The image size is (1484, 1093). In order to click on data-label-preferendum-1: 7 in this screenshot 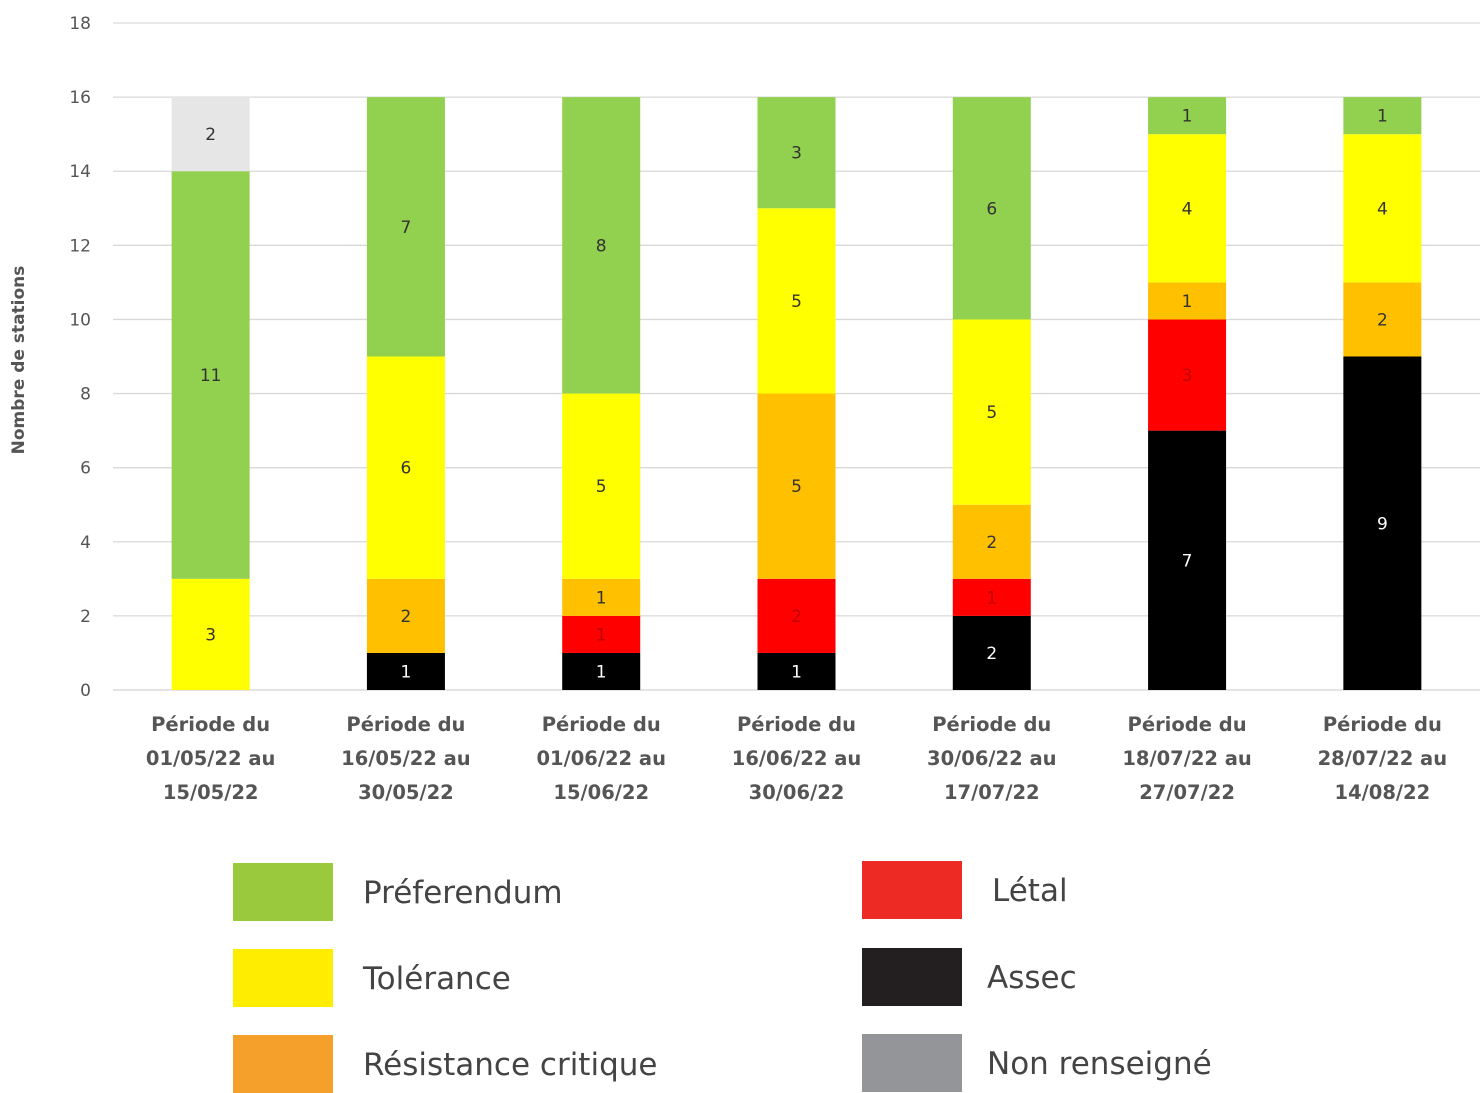, I will do `click(406, 228)`.